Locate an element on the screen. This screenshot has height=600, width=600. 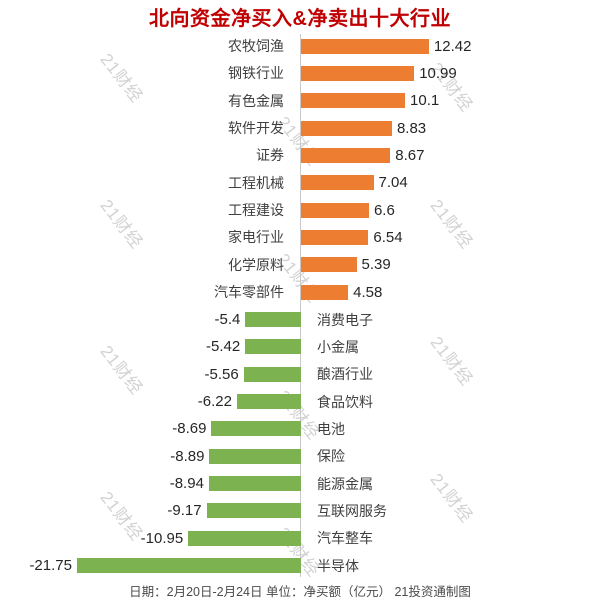
category-label: 钢铁行业 is located at coordinates (256, 73).